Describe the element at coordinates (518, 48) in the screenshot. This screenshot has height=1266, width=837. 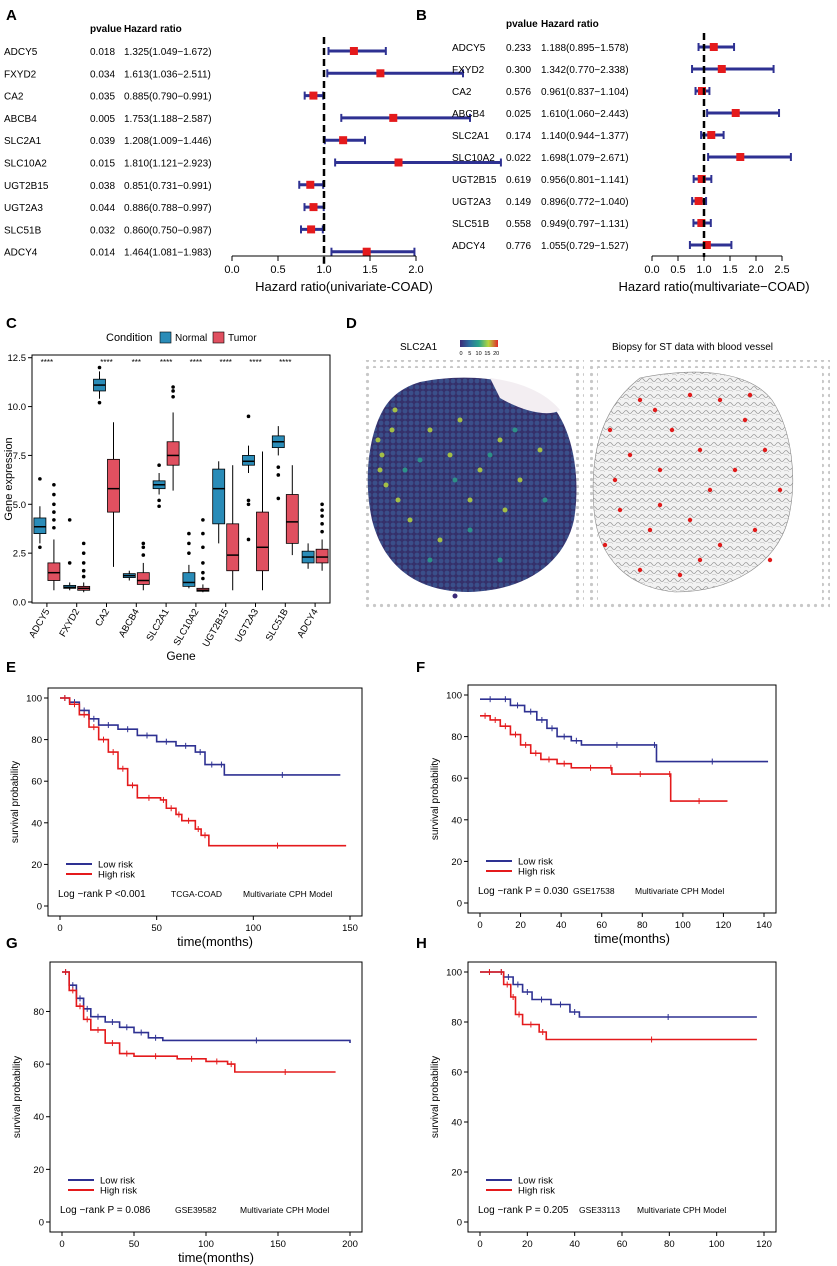
I see `row-pvalue: 0.233` at that location.